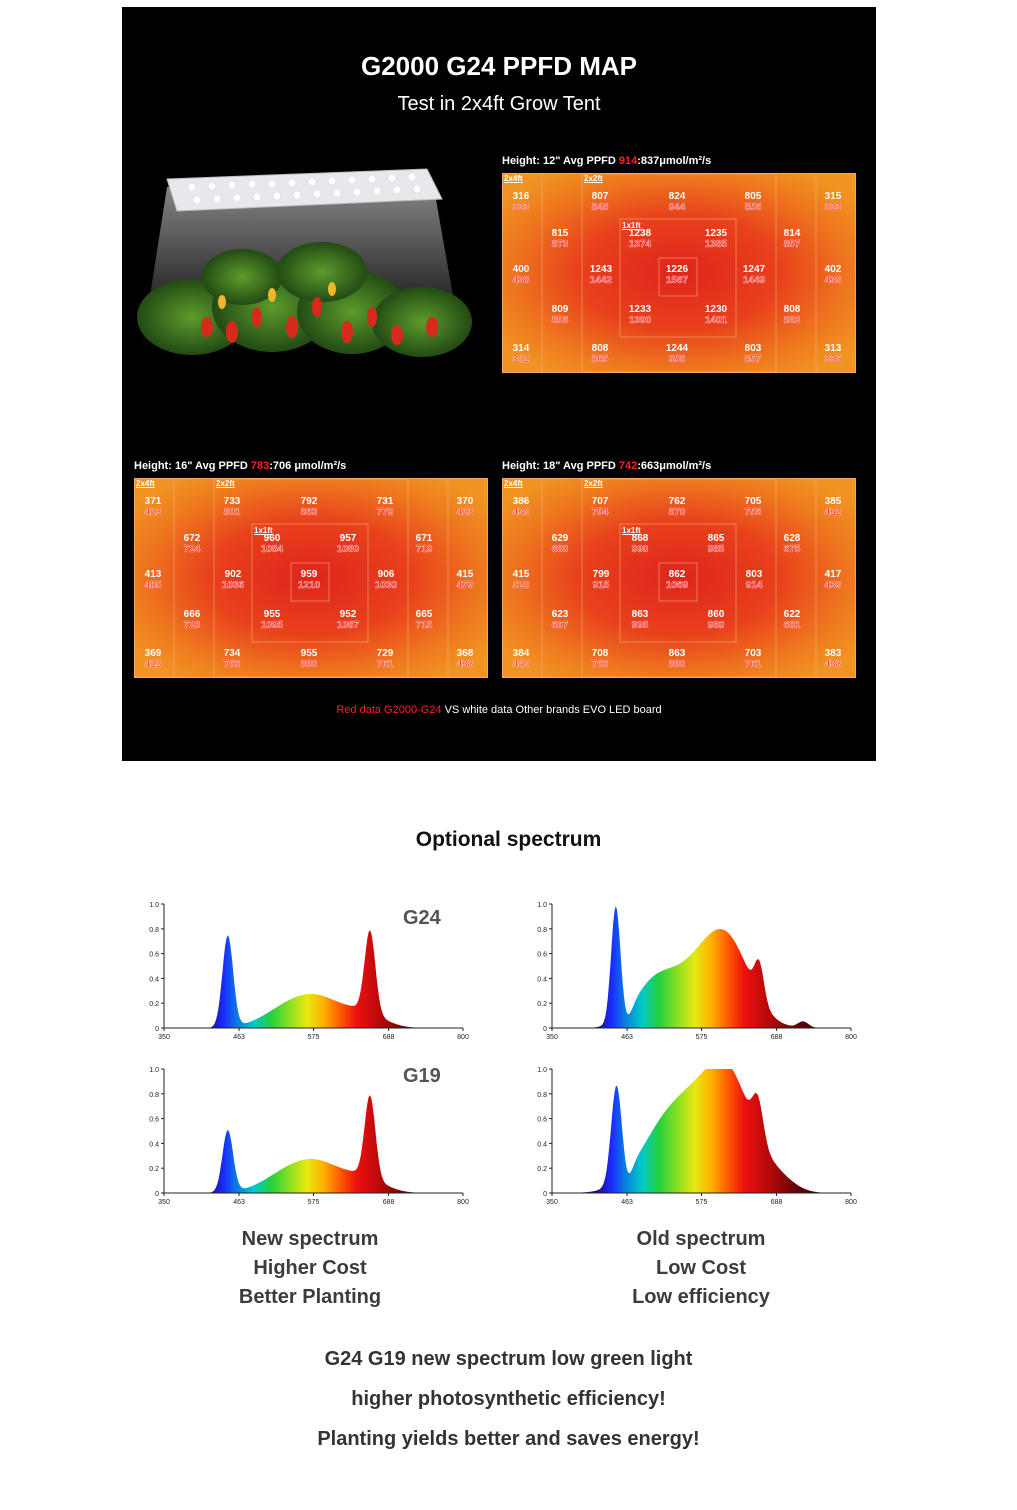 The width and height of the screenshot is (1017, 1510). What do you see at coordinates (640, 233) in the screenshot?
I see `ppfd-value-other-brand: 1238` at bounding box center [640, 233].